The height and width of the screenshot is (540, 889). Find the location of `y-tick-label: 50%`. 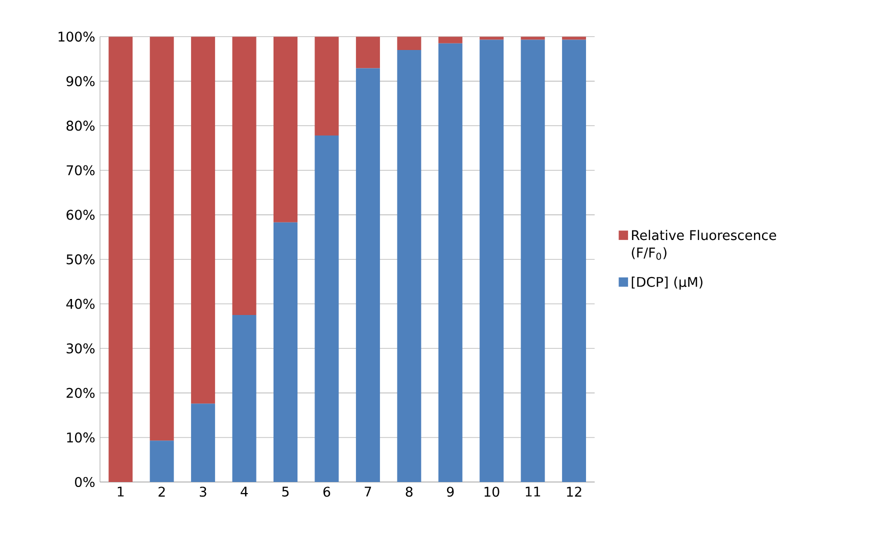

y-tick-label: 50% is located at coordinates (80, 259).